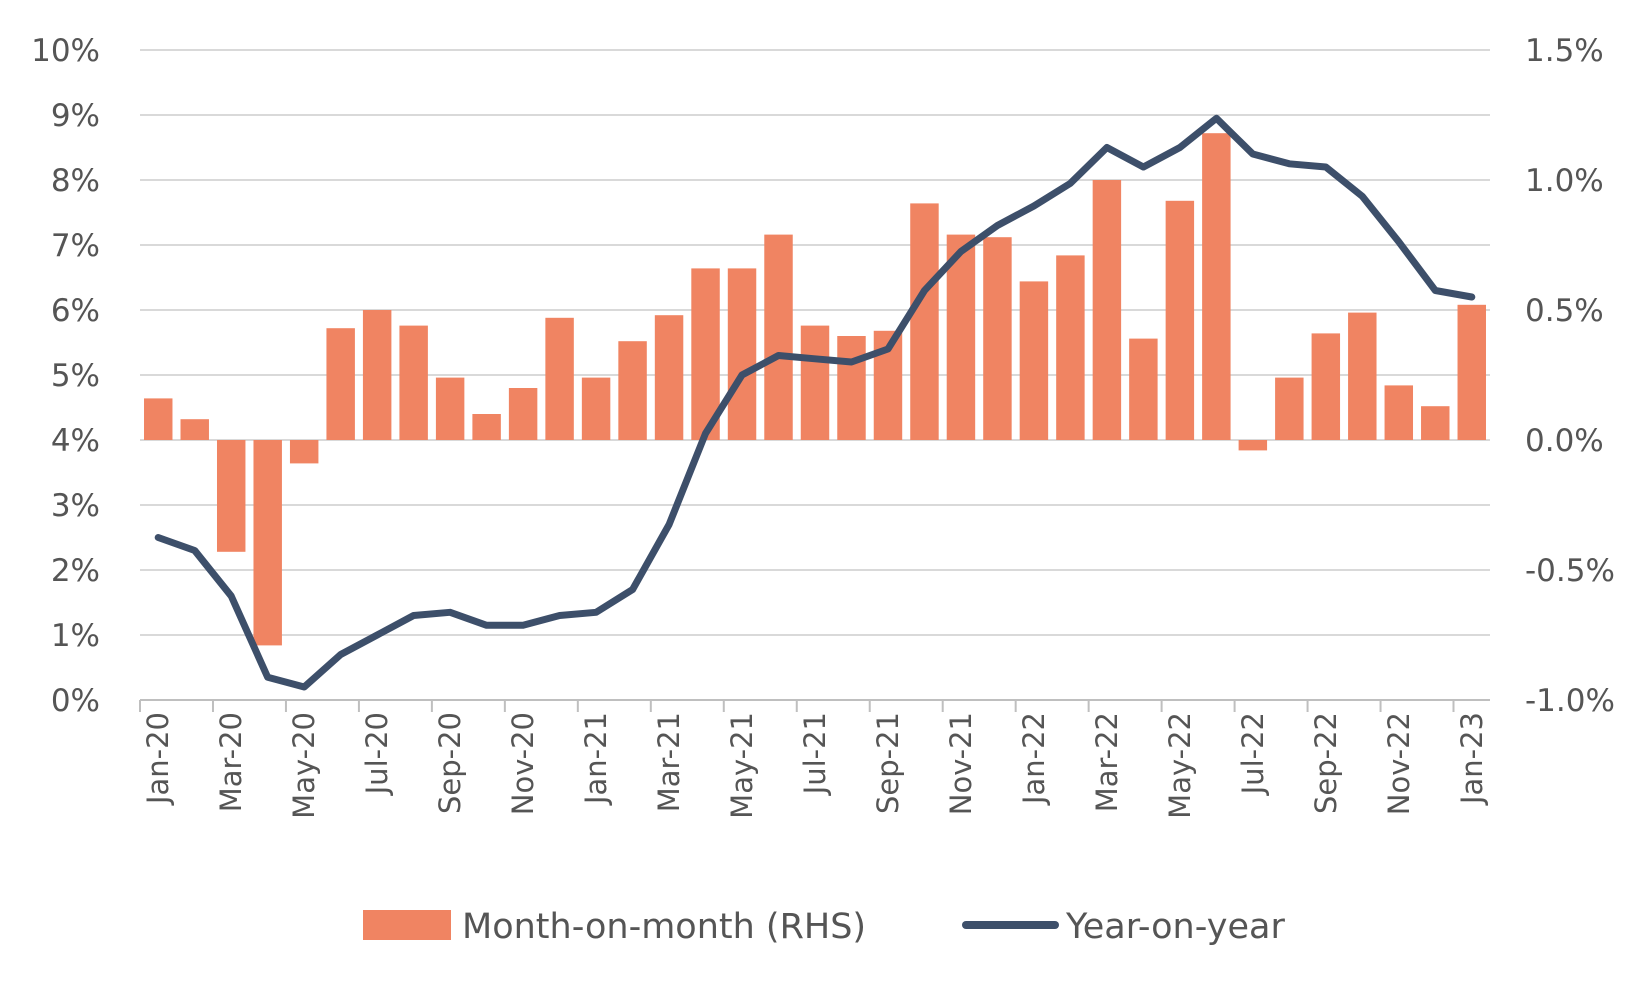  I want to click on x-tick-label: Jan-23, so click(1472, 759).